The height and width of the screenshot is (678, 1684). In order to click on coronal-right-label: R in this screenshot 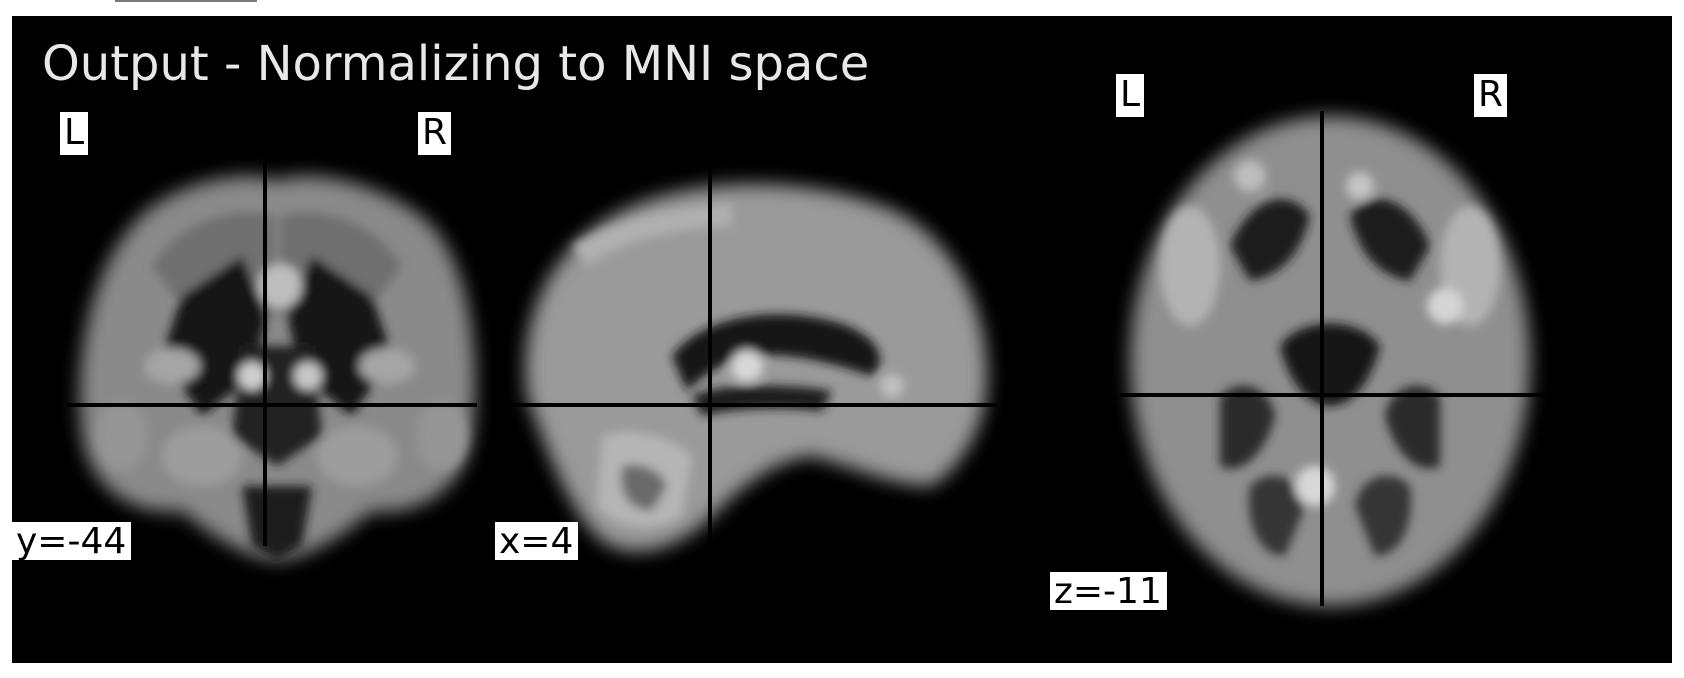, I will do `click(435, 133)`.